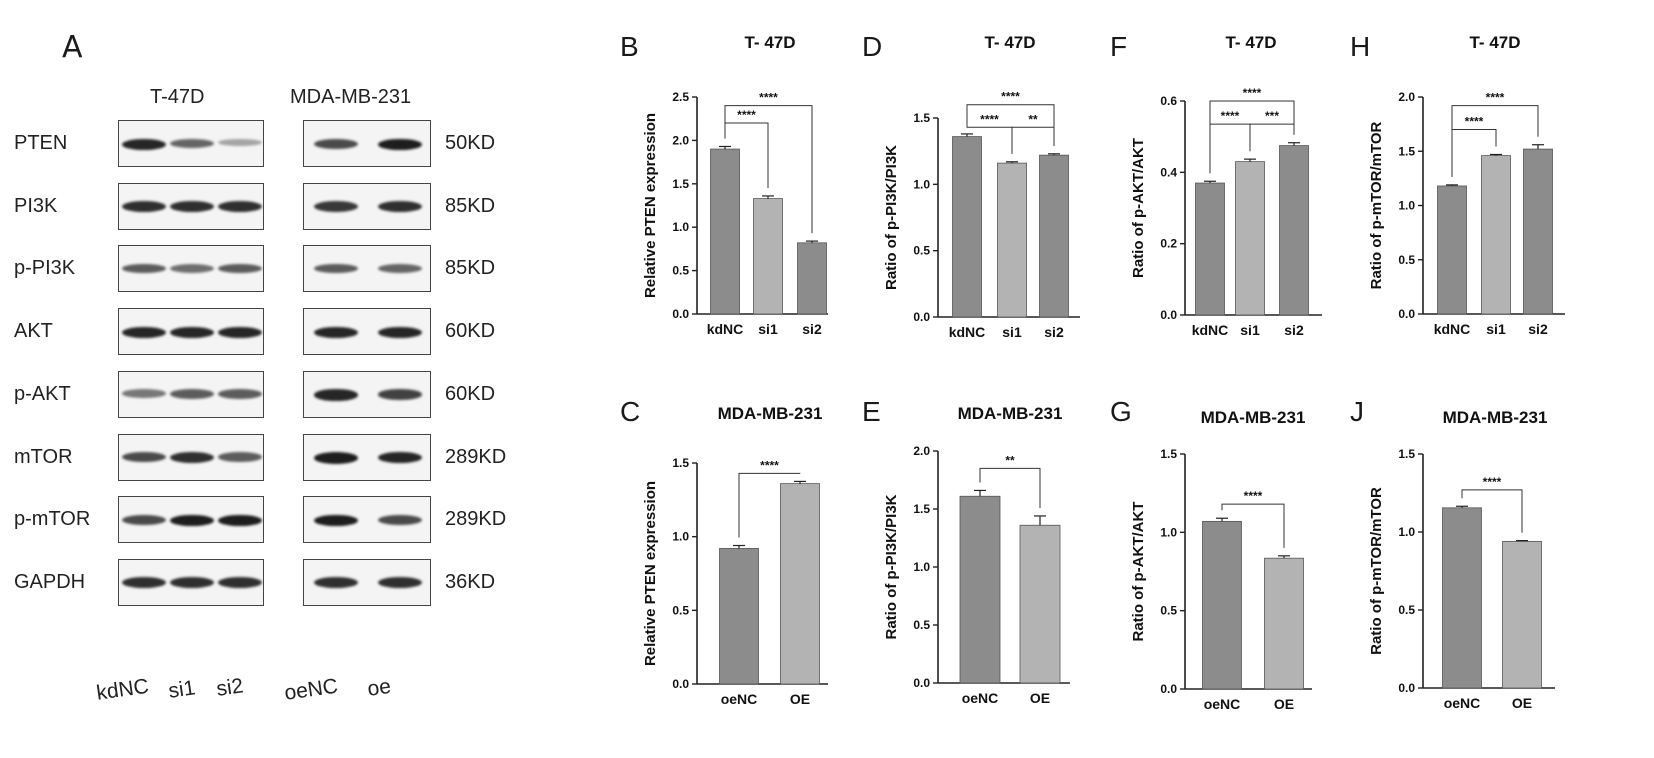 This screenshot has height=758, width=1654. What do you see at coordinates (33, 331) in the screenshot?
I see `protein-label: AKT` at bounding box center [33, 331].